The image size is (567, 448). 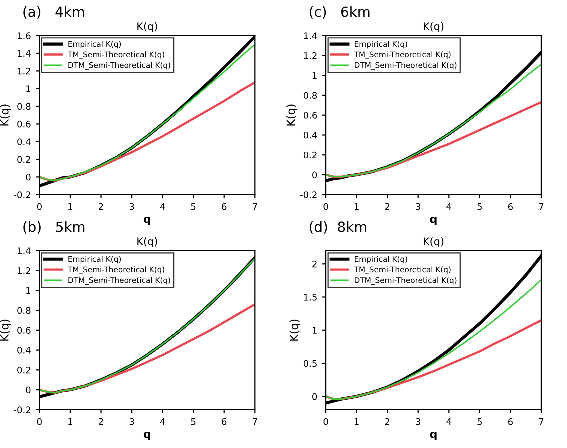 I want to click on text: (d) 8km, so click(x=338, y=228).